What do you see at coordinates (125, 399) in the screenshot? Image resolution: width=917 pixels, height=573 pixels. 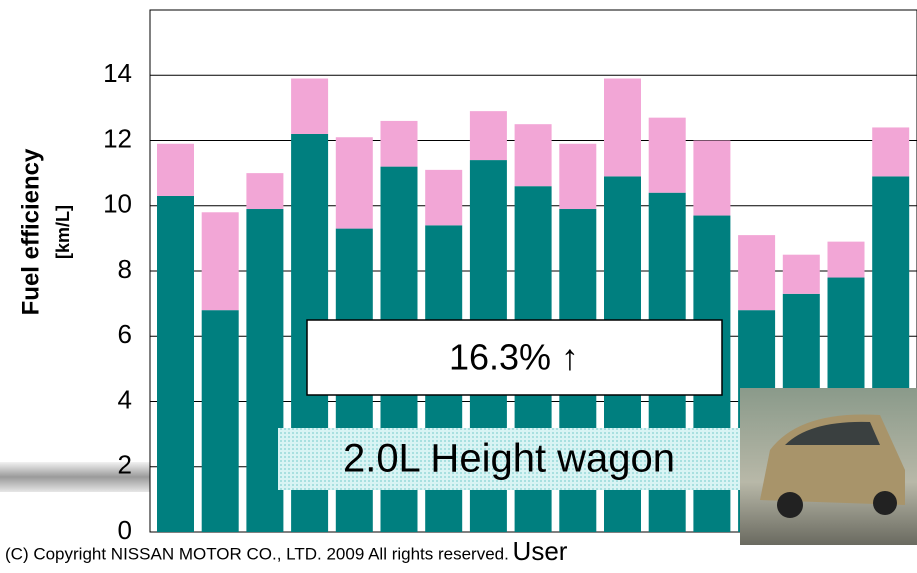 I see `y-tick-label: 4` at bounding box center [125, 399].